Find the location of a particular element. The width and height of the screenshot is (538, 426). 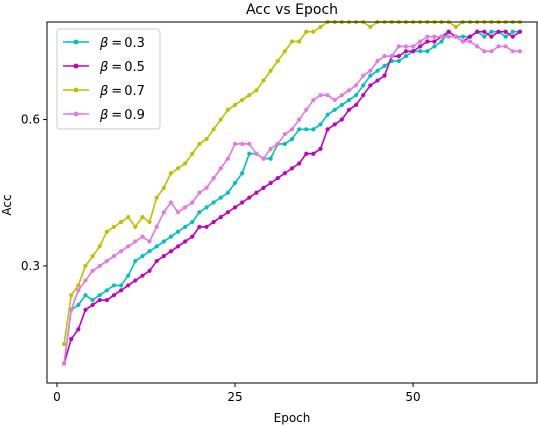

legend-value: 0.7 is located at coordinates (134, 91).